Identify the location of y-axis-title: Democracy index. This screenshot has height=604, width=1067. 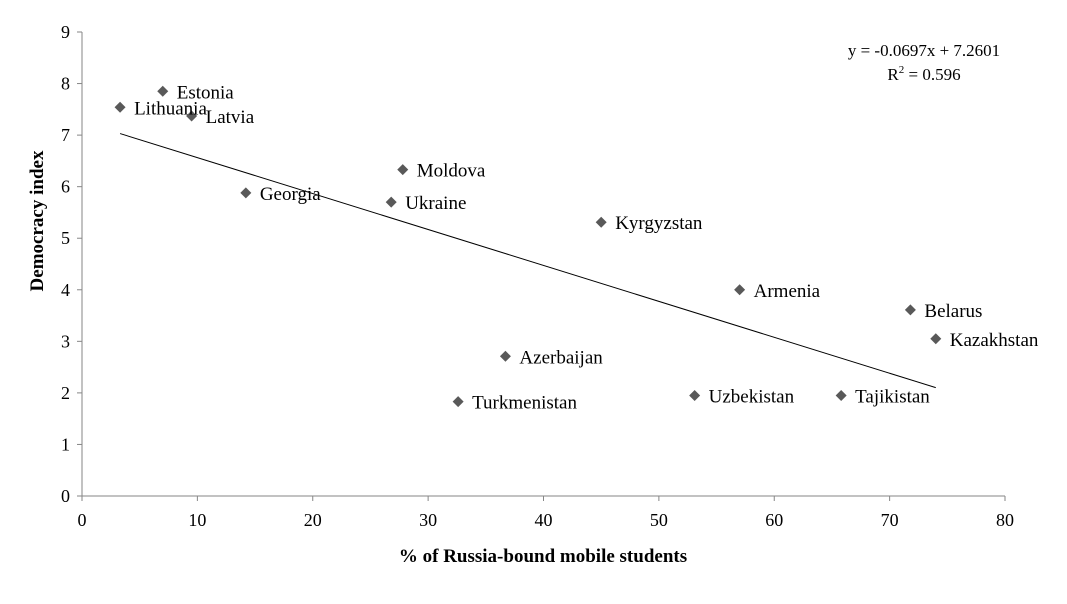
(37, 220).